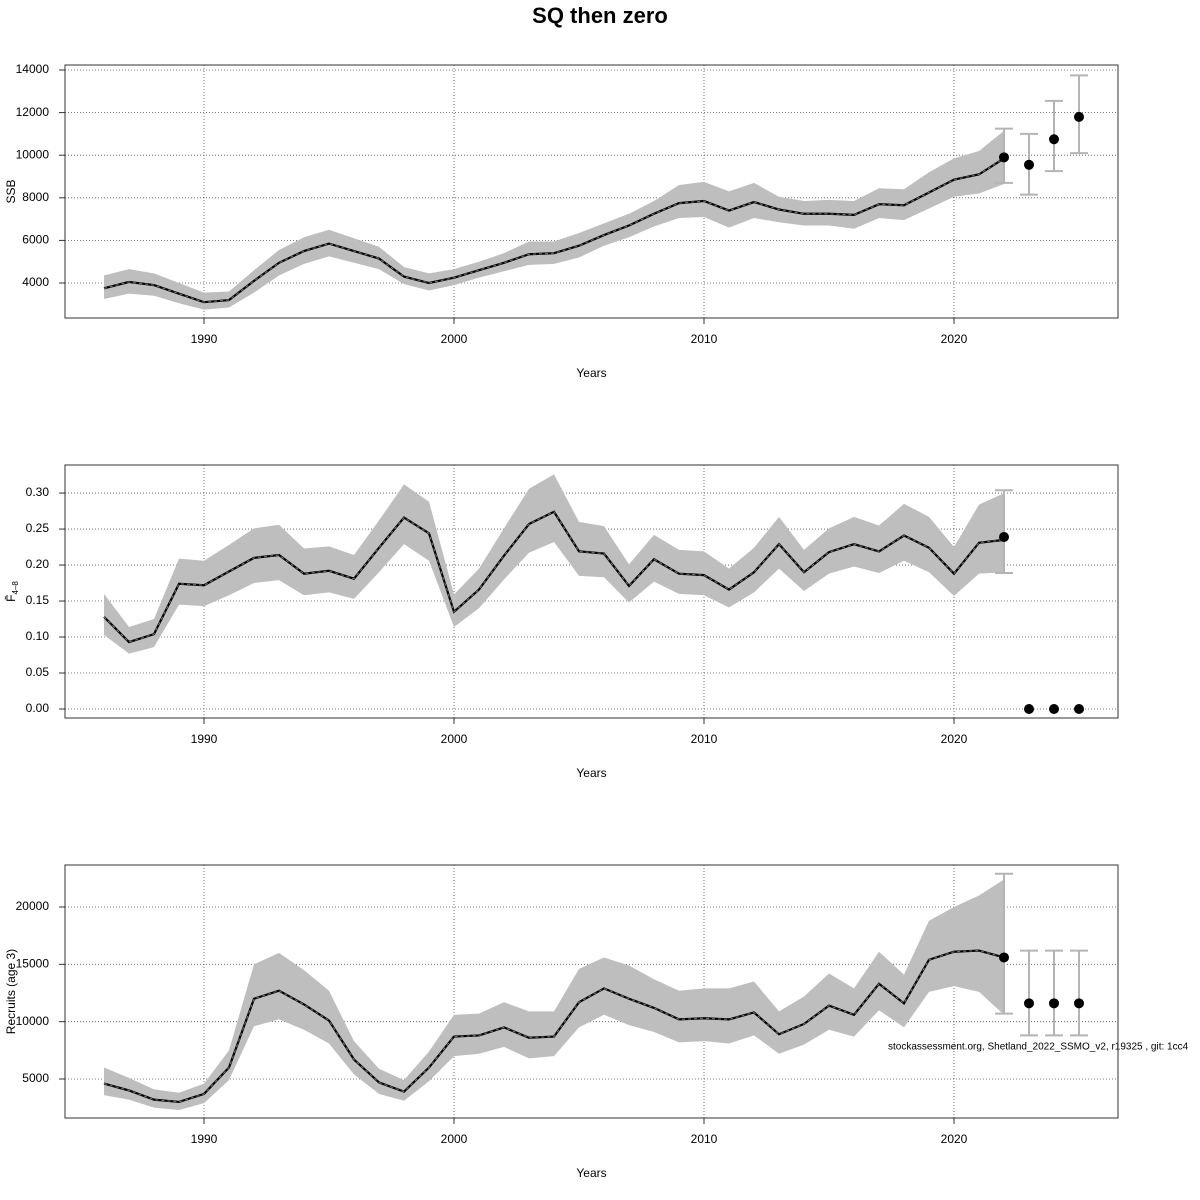  What do you see at coordinates (35, 282) in the screenshot?
I see `y-tick-label: 4000` at bounding box center [35, 282].